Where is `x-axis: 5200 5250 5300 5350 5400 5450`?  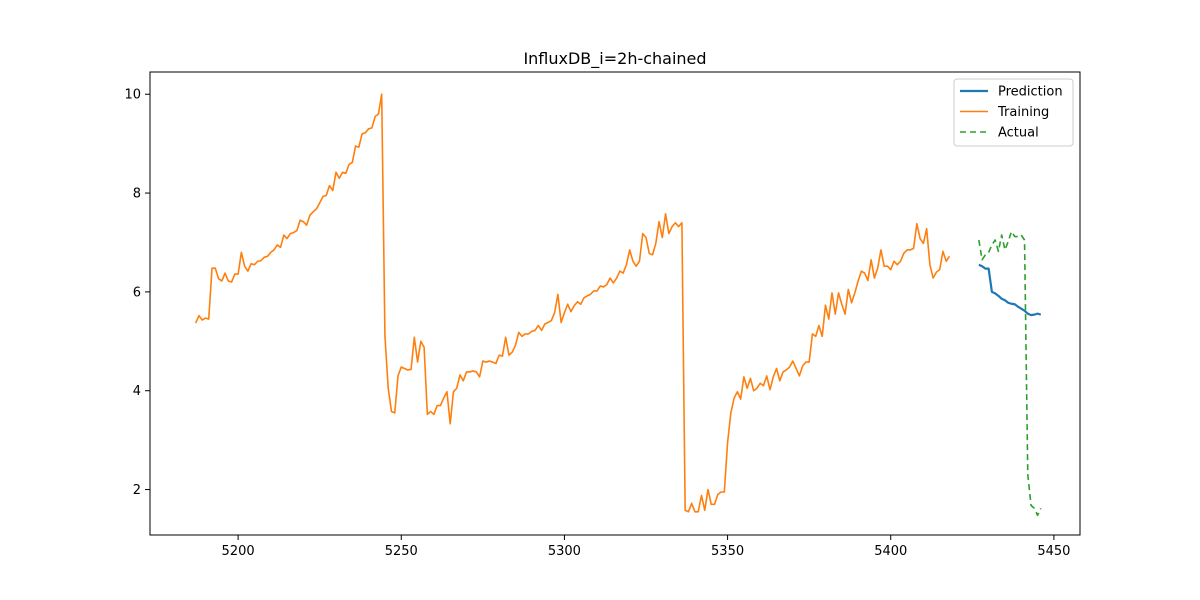
x-axis: 5200 5250 5300 5350 5400 5450 is located at coordinates (646, 547).